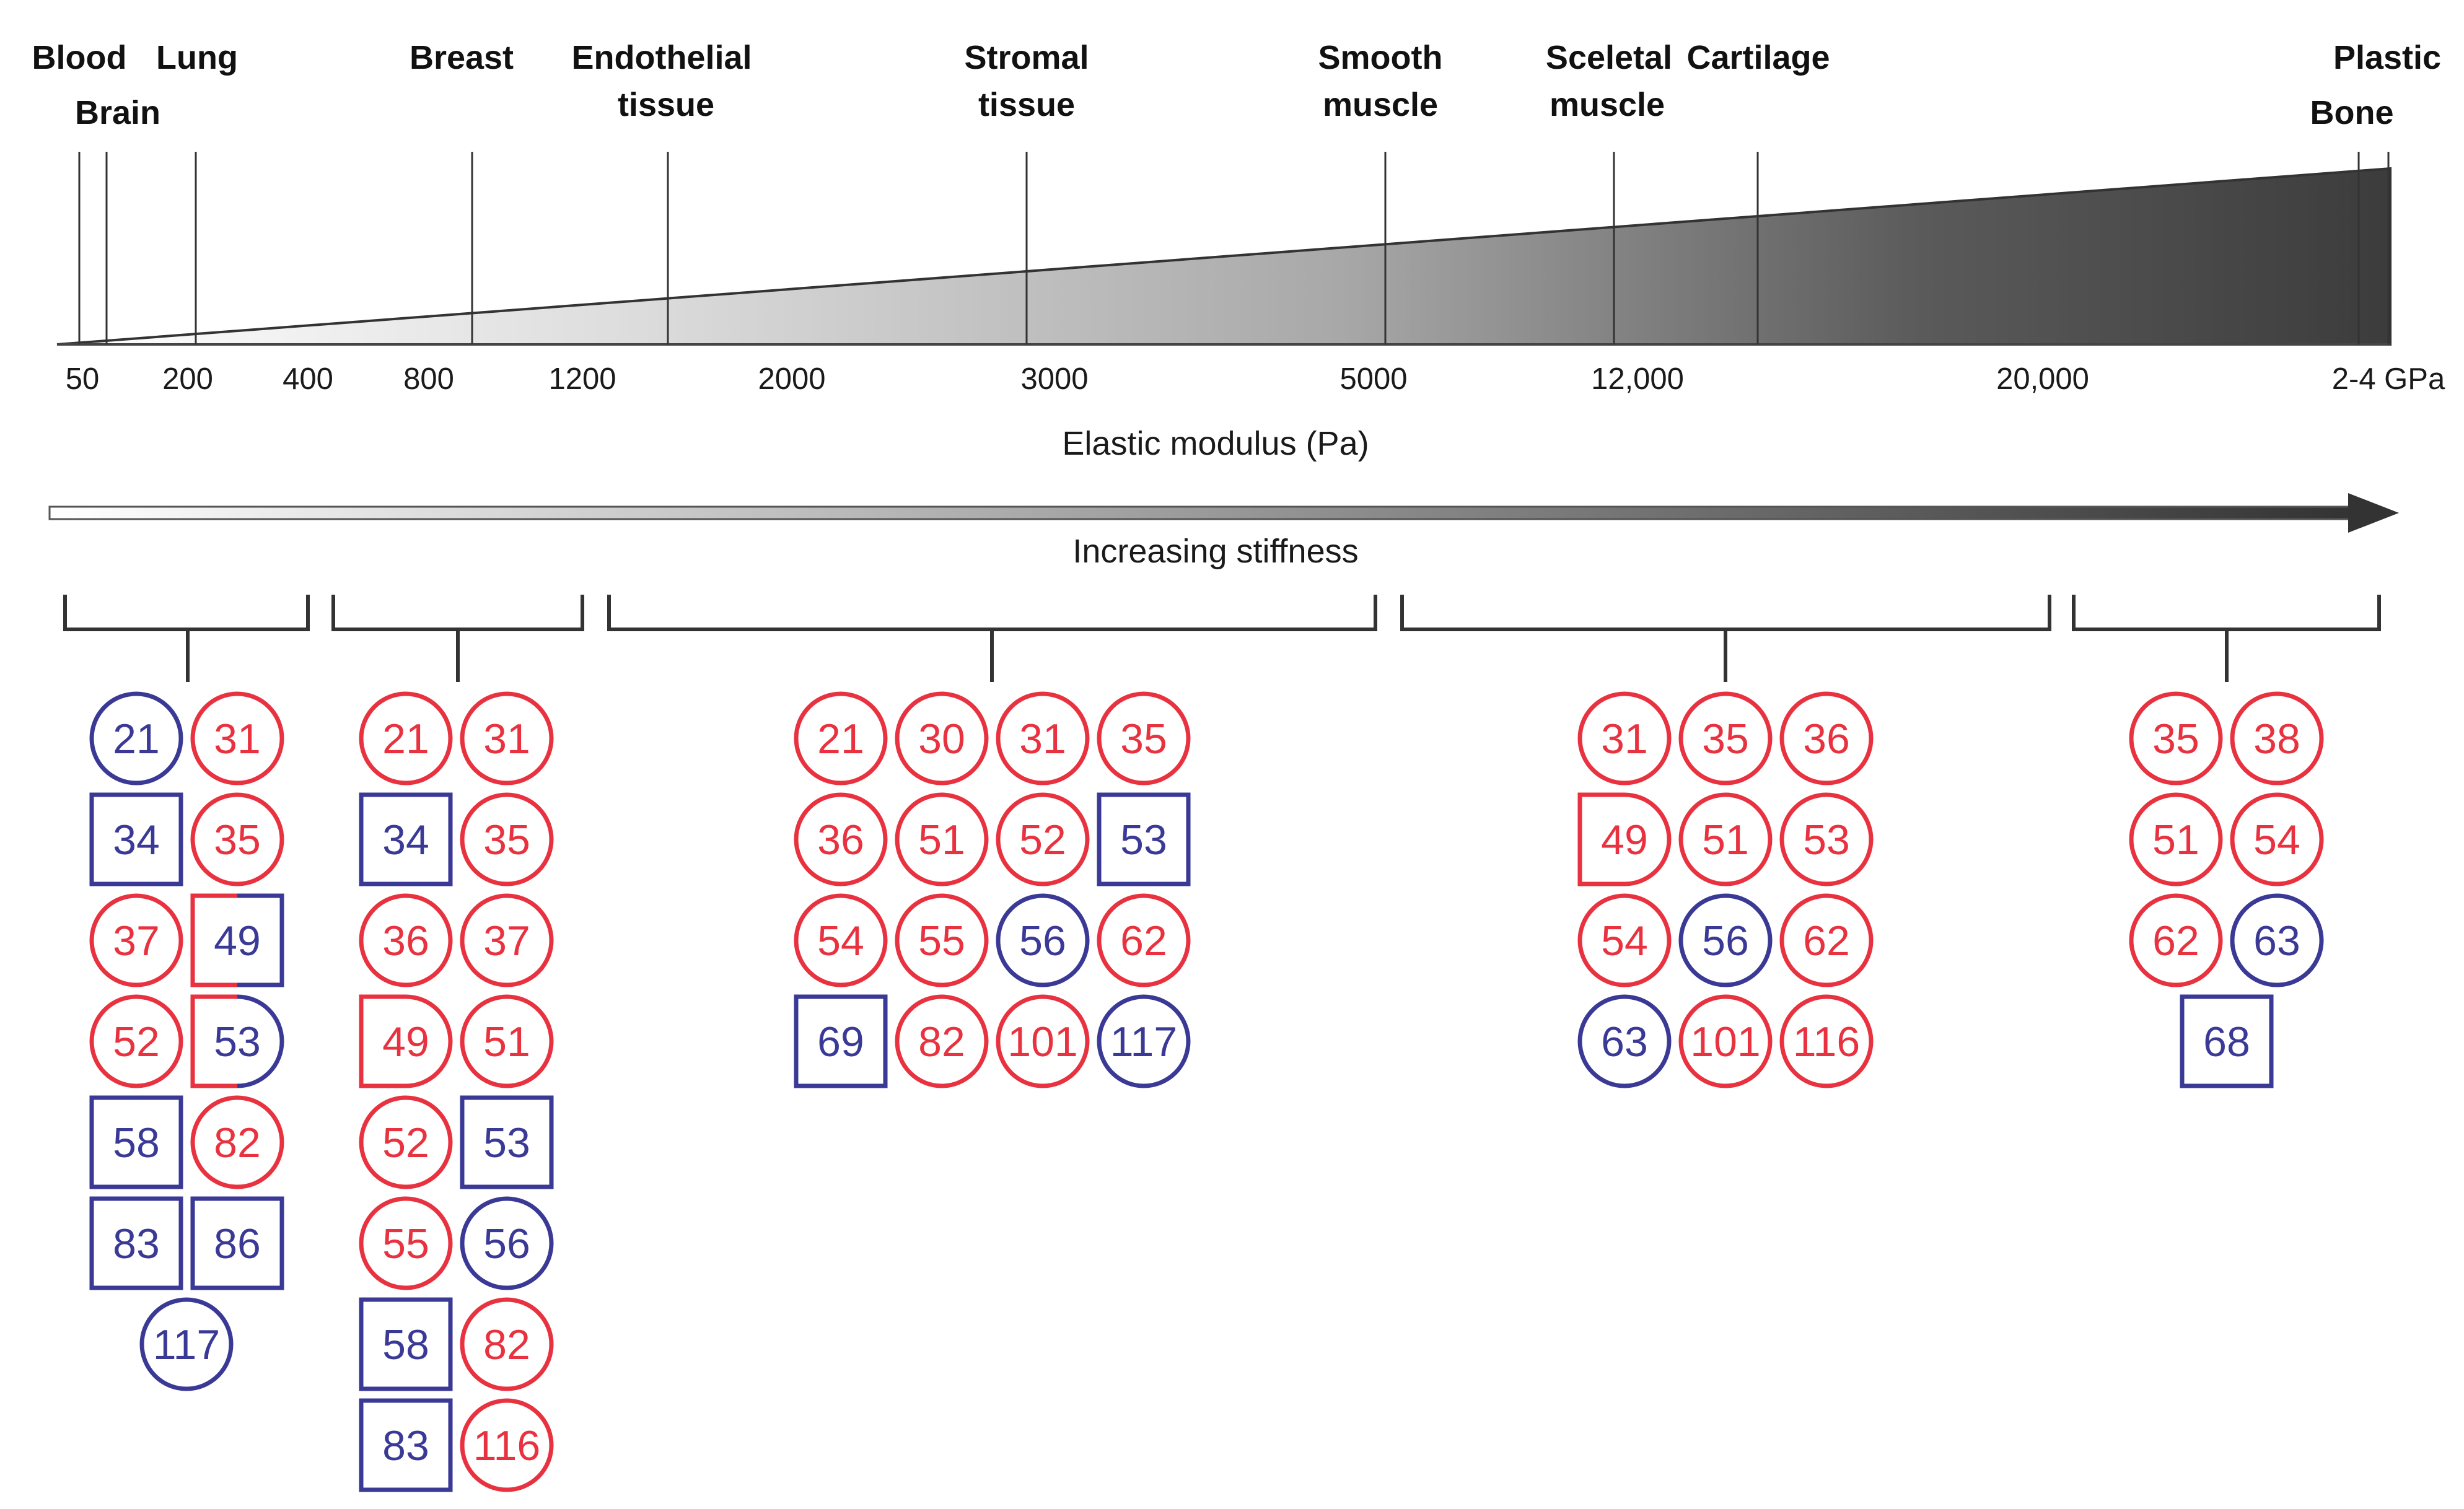  I want to click on ref-number: 83, so click(405, 1445).